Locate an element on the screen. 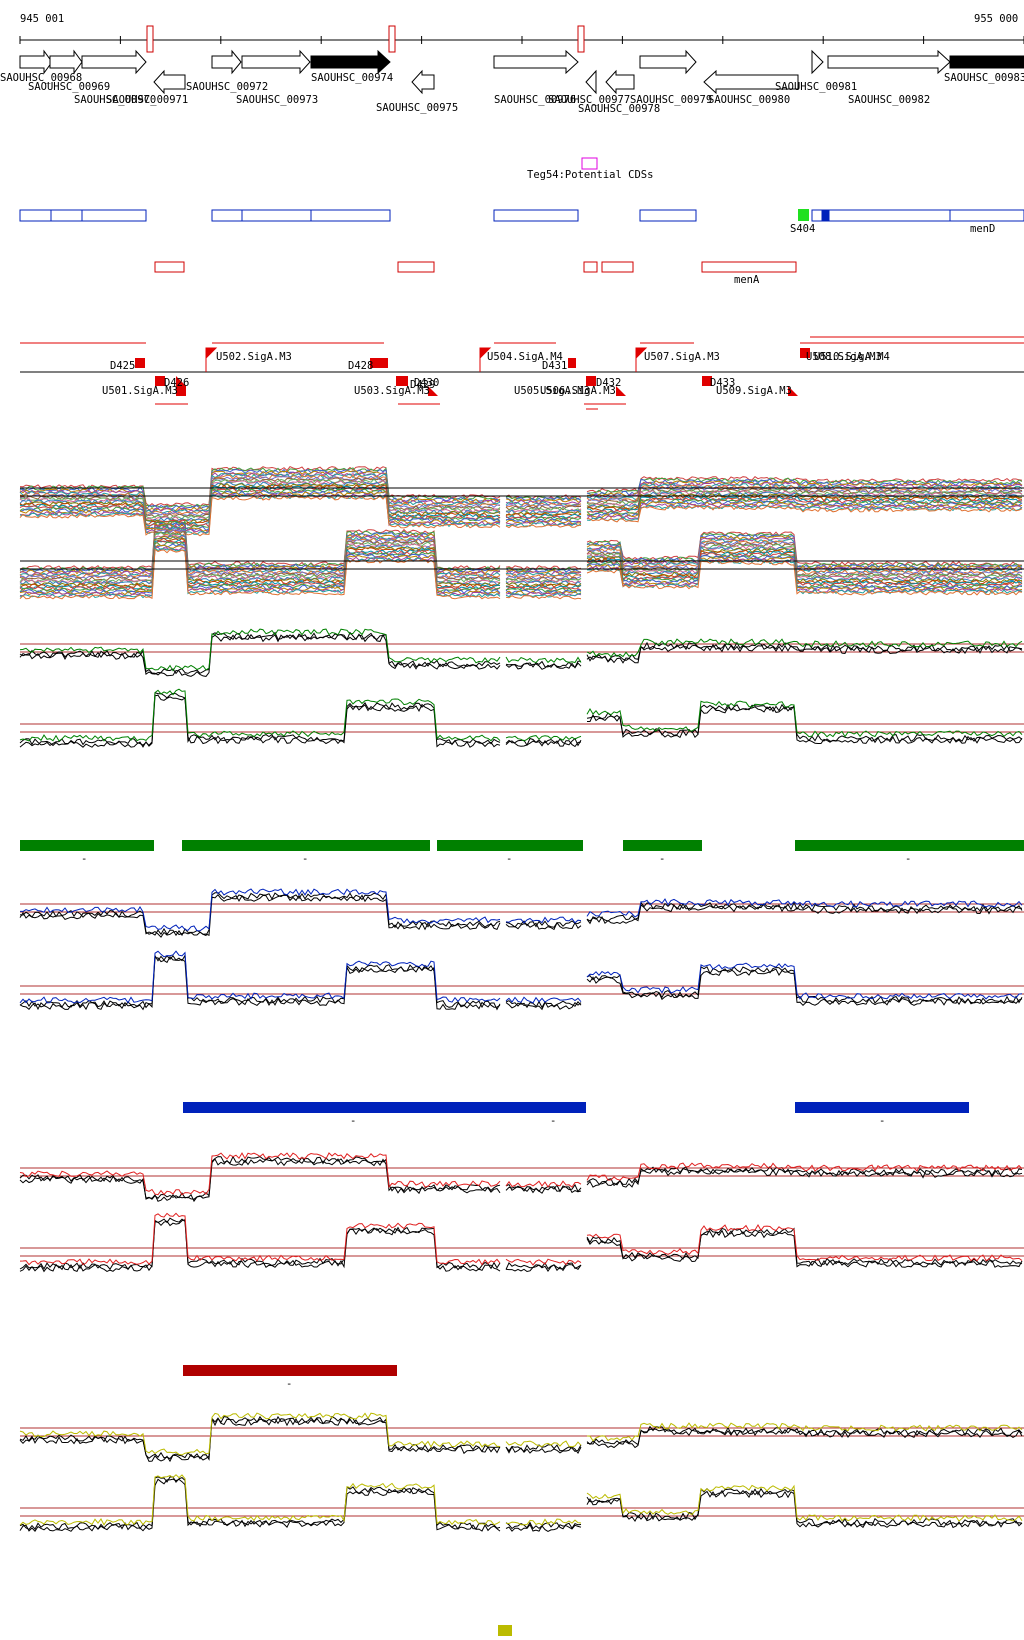  gene-label: SAOUHSC_00982 is located at coordinates (889, 100).